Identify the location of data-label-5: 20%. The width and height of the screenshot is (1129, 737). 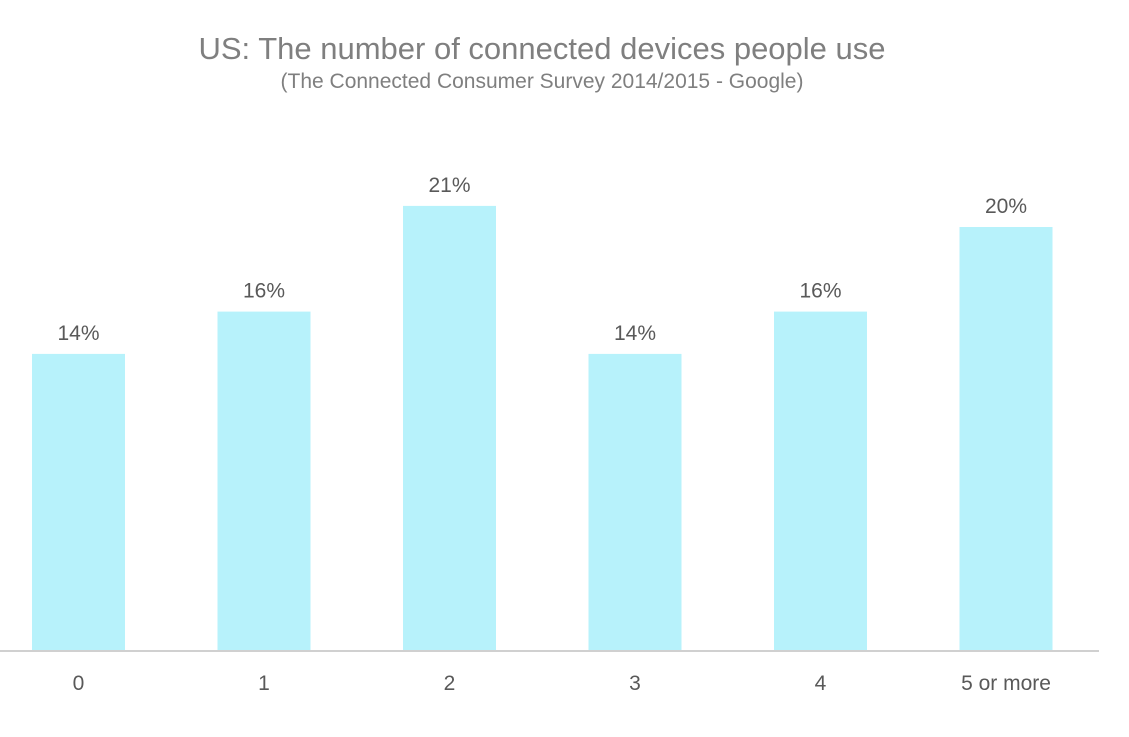
(1006, 206).